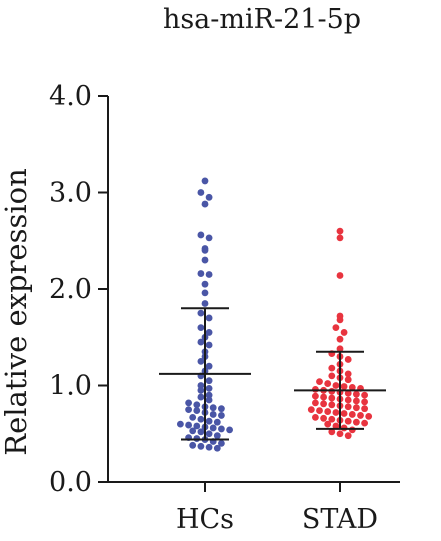  What do you see at coordinates (340, 519) in the screenshot?
I see `x-category-label: STAD` at bounding box center [340, 519].